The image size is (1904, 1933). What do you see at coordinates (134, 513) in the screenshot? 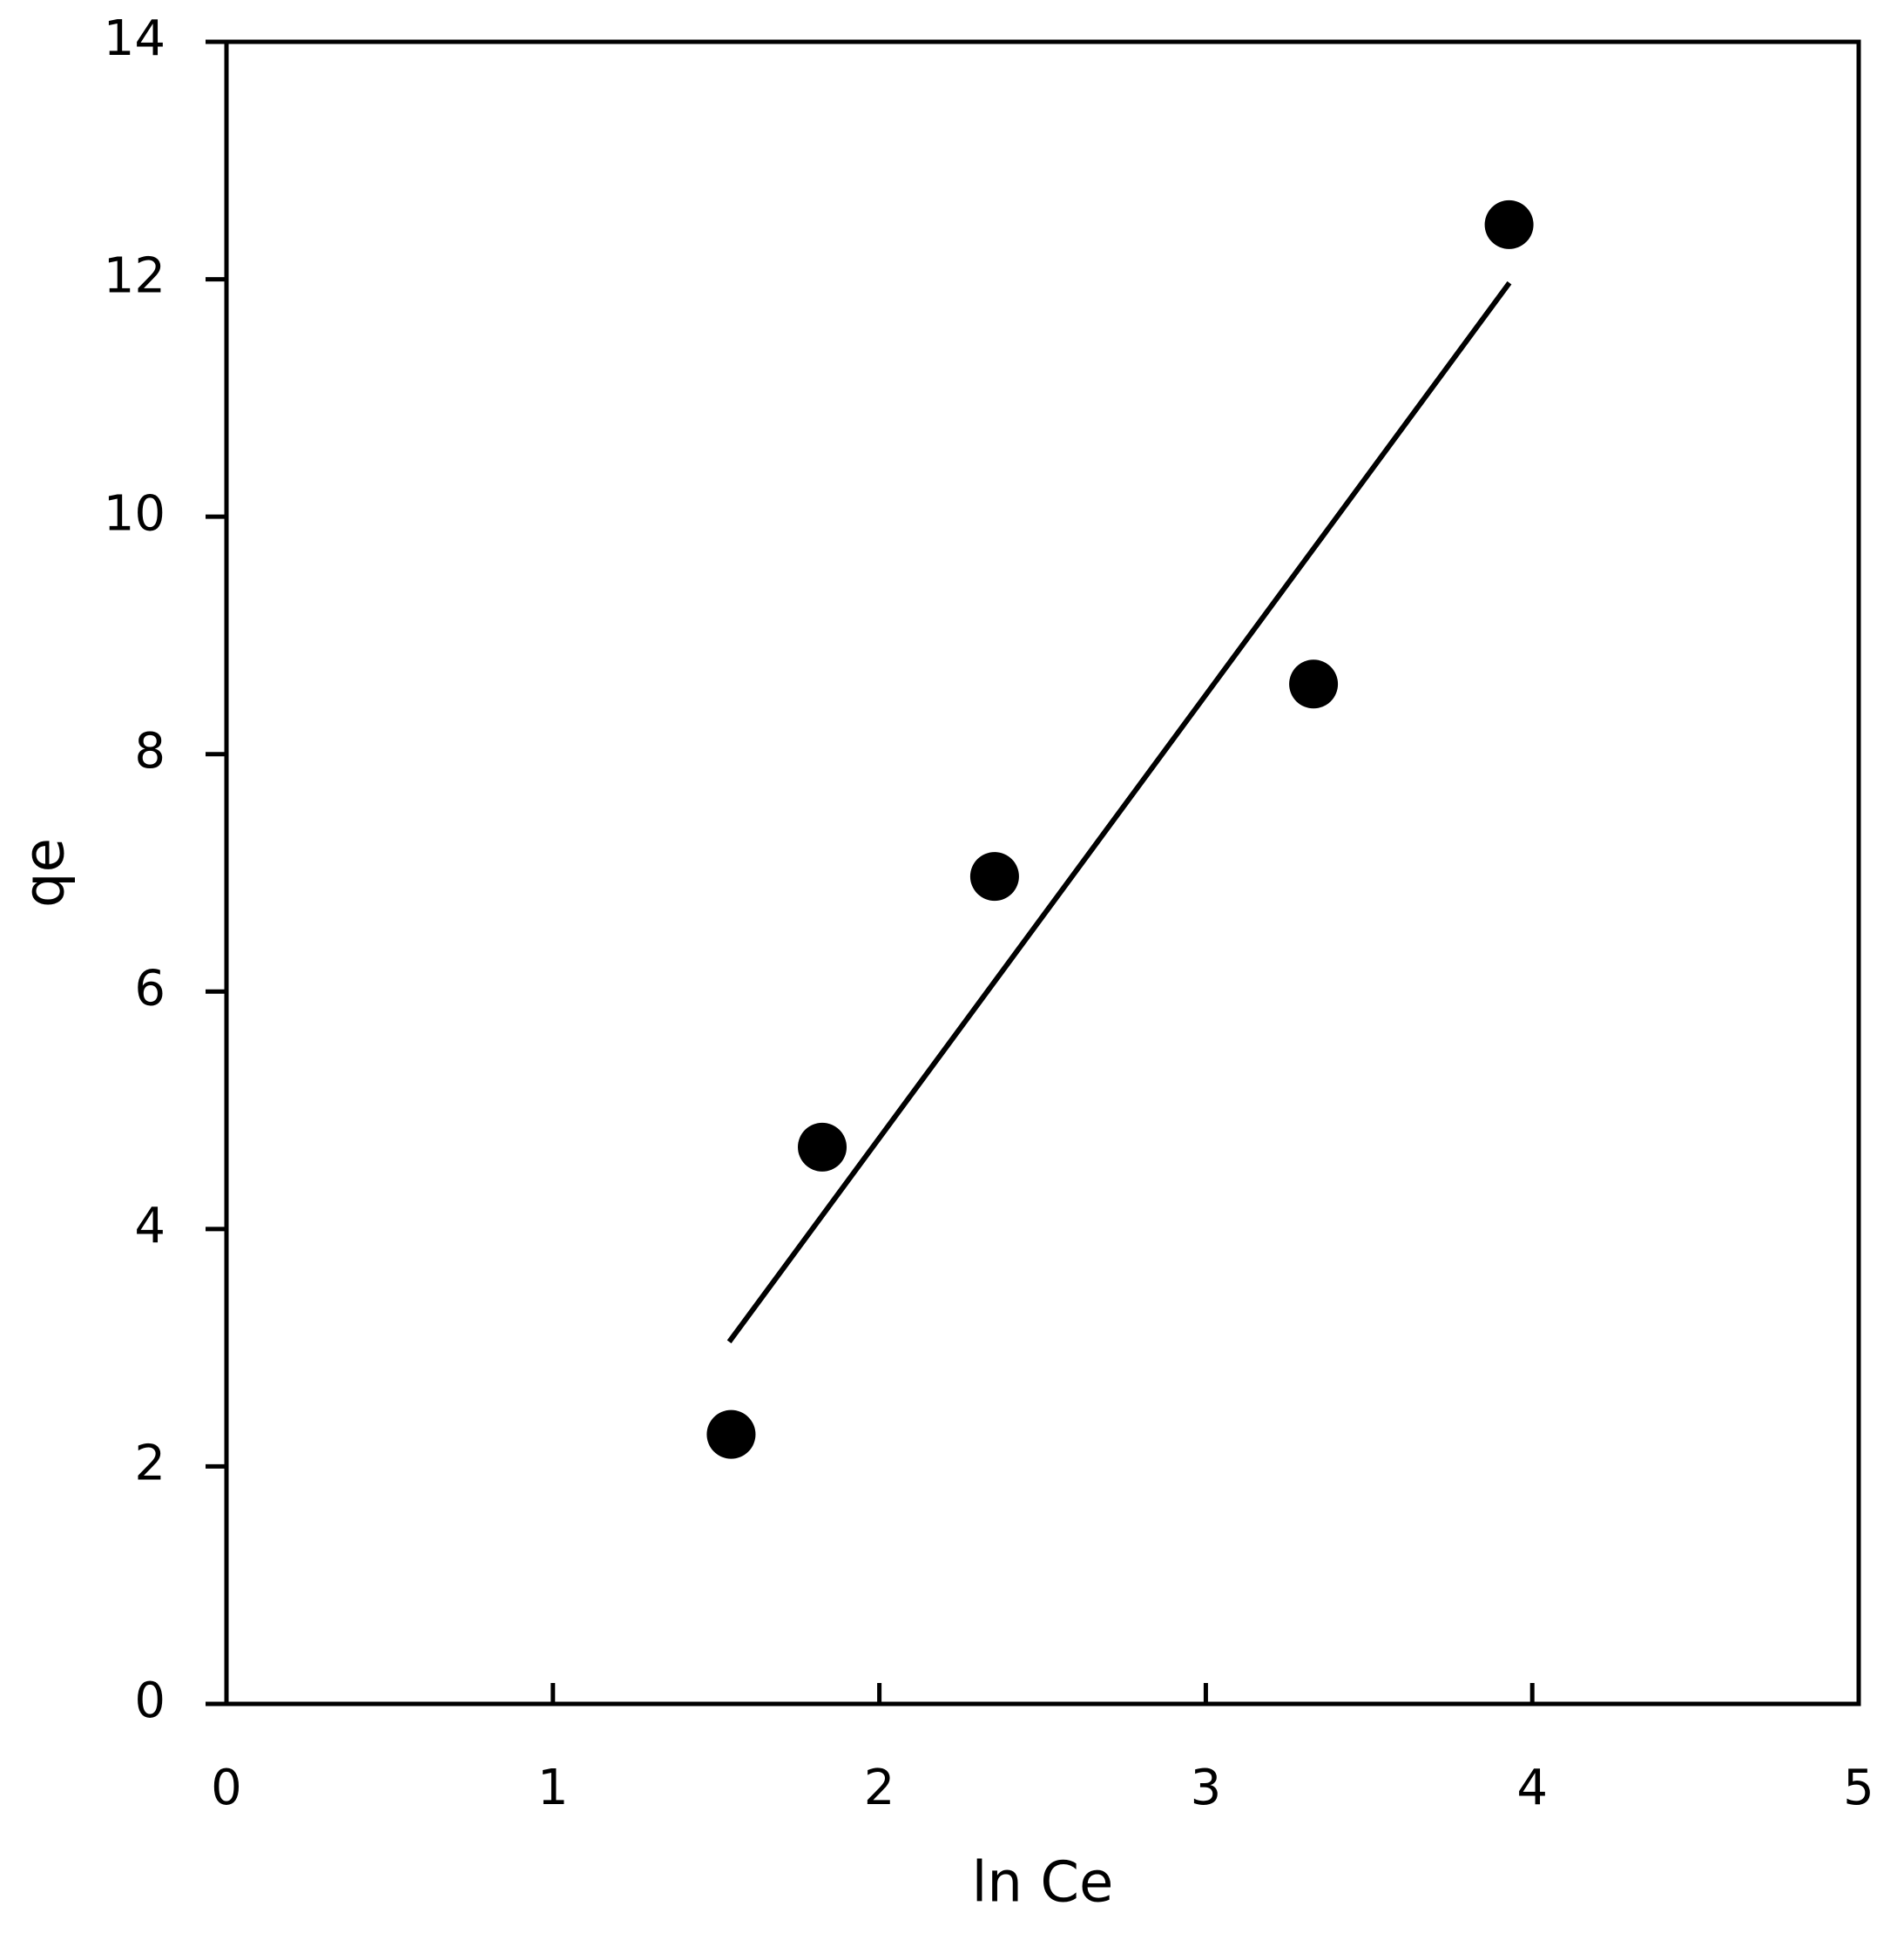
I see `y-tick-label: 10` at bounding box center [134, 513].